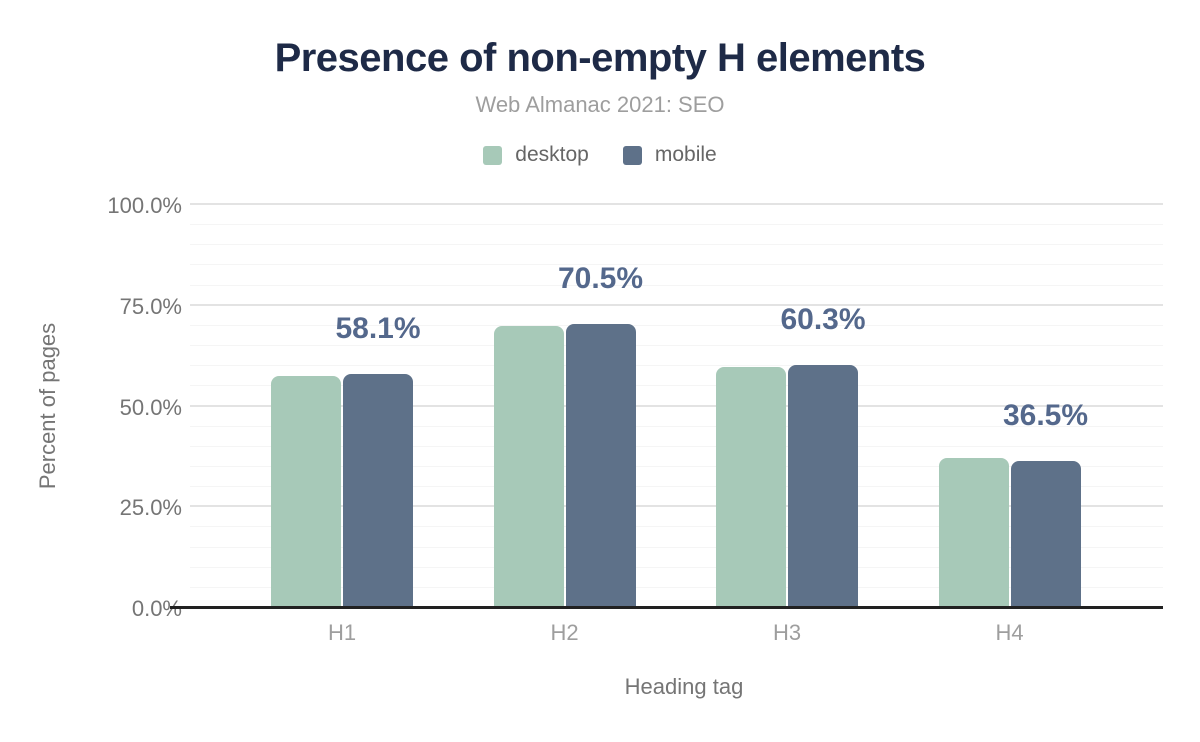 This screenshot has width=1200, height=742. I want to click on bar-desktop-h2, so click(528, 466).